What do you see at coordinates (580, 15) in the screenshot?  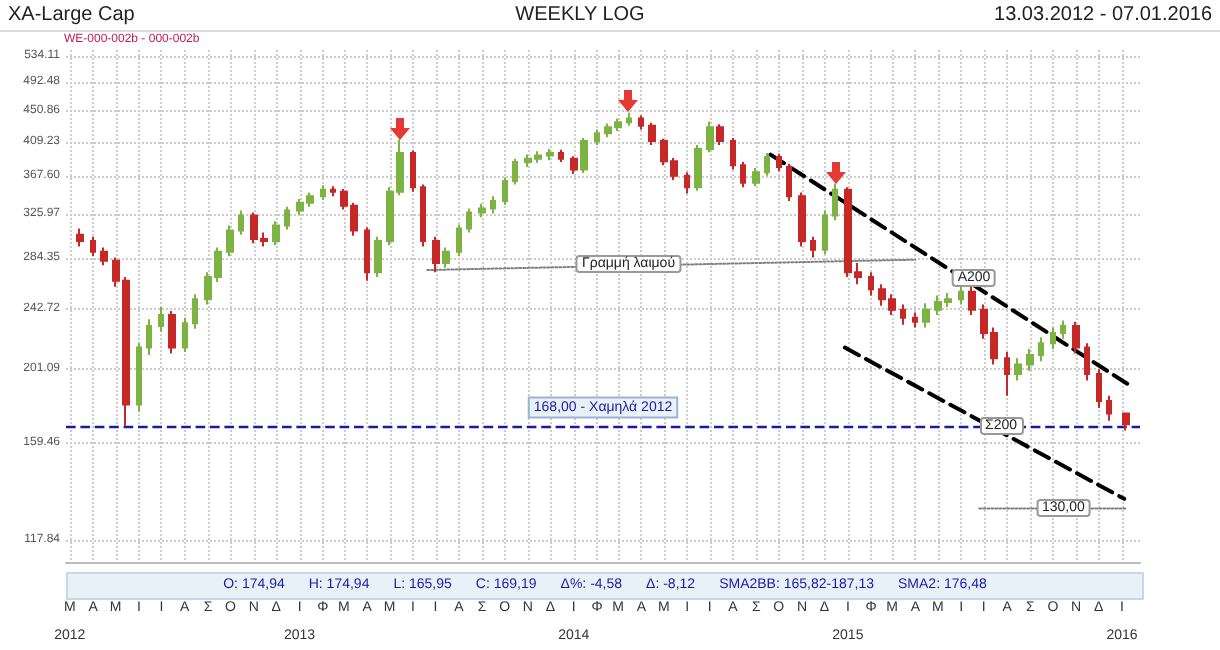 I see `chart-subtitle: WEEKLY LOG` at bounding box center [580, 15].